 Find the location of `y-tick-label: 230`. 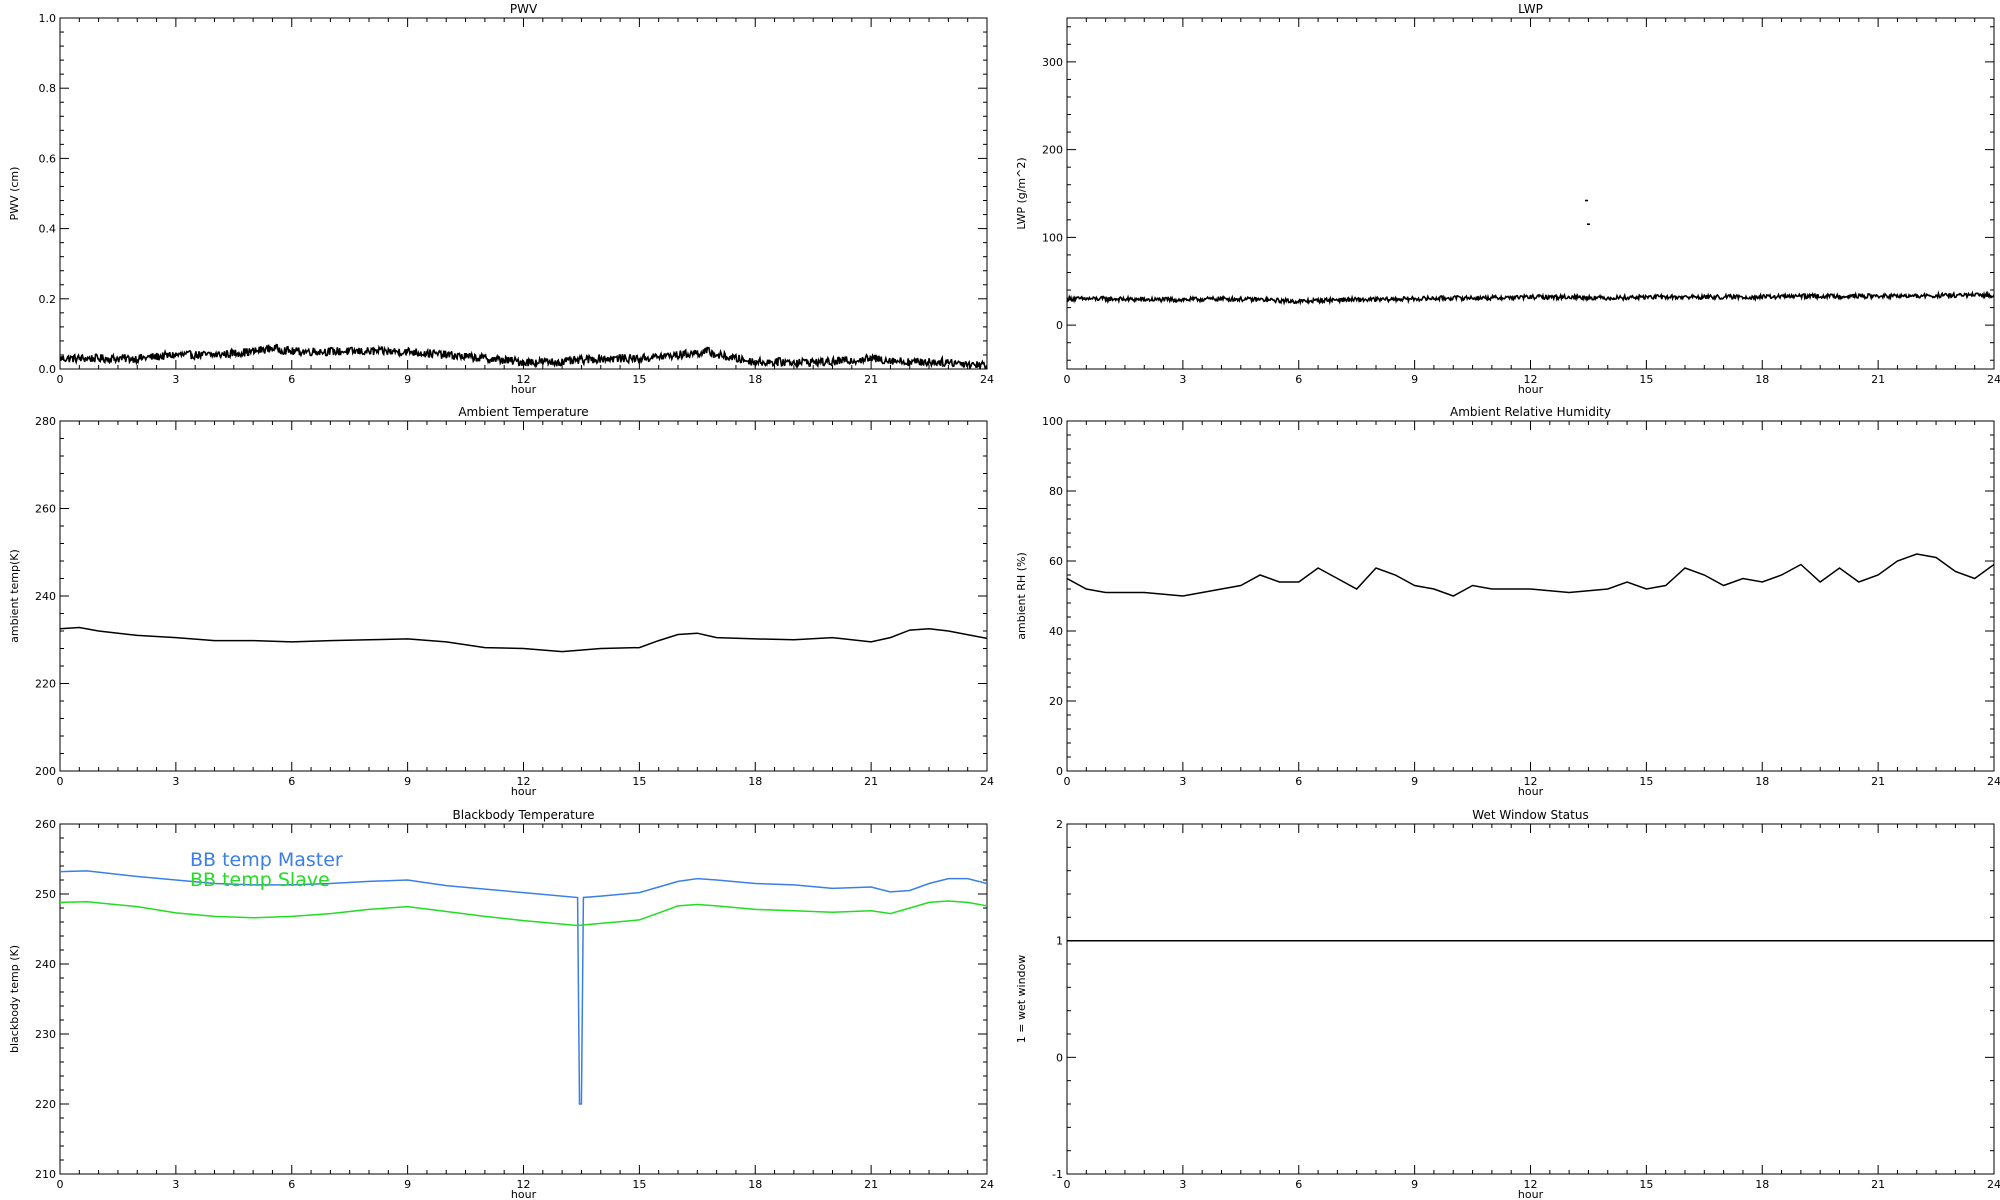

y-tick-label: 230 is located at coordinates (45, 1034).